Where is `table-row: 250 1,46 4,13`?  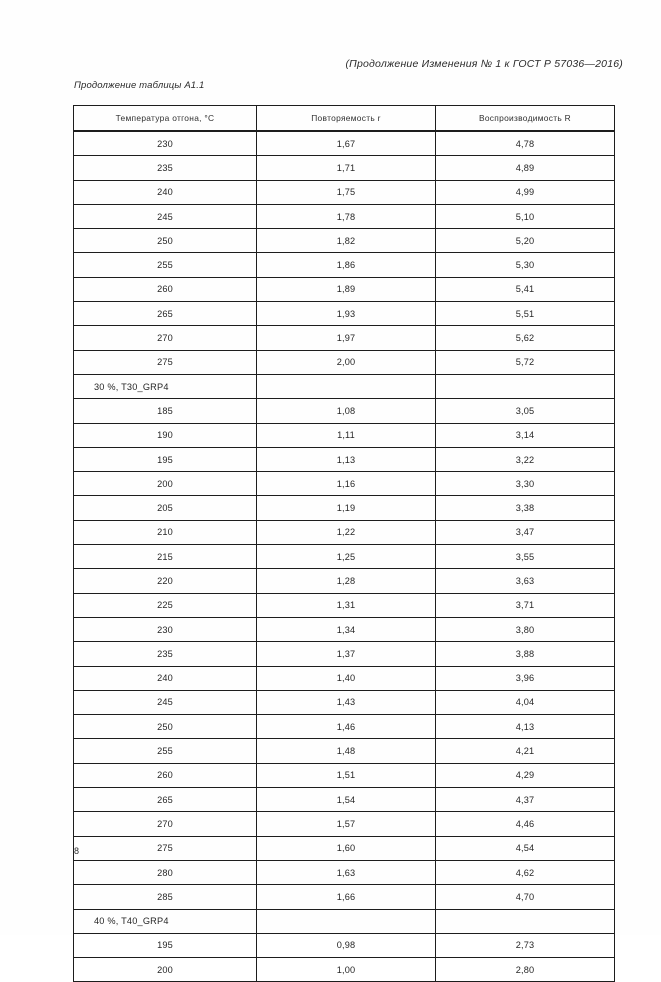
table-row: 250 1,46 4,13 is located at coordinates (344, 727).